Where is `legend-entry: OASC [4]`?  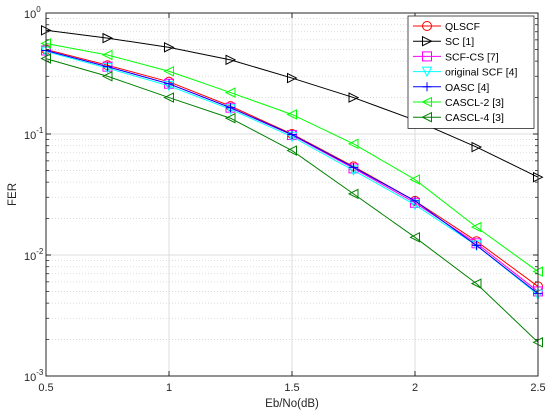
legend-entry: OASC [4] is located at coordinates (451, 88).